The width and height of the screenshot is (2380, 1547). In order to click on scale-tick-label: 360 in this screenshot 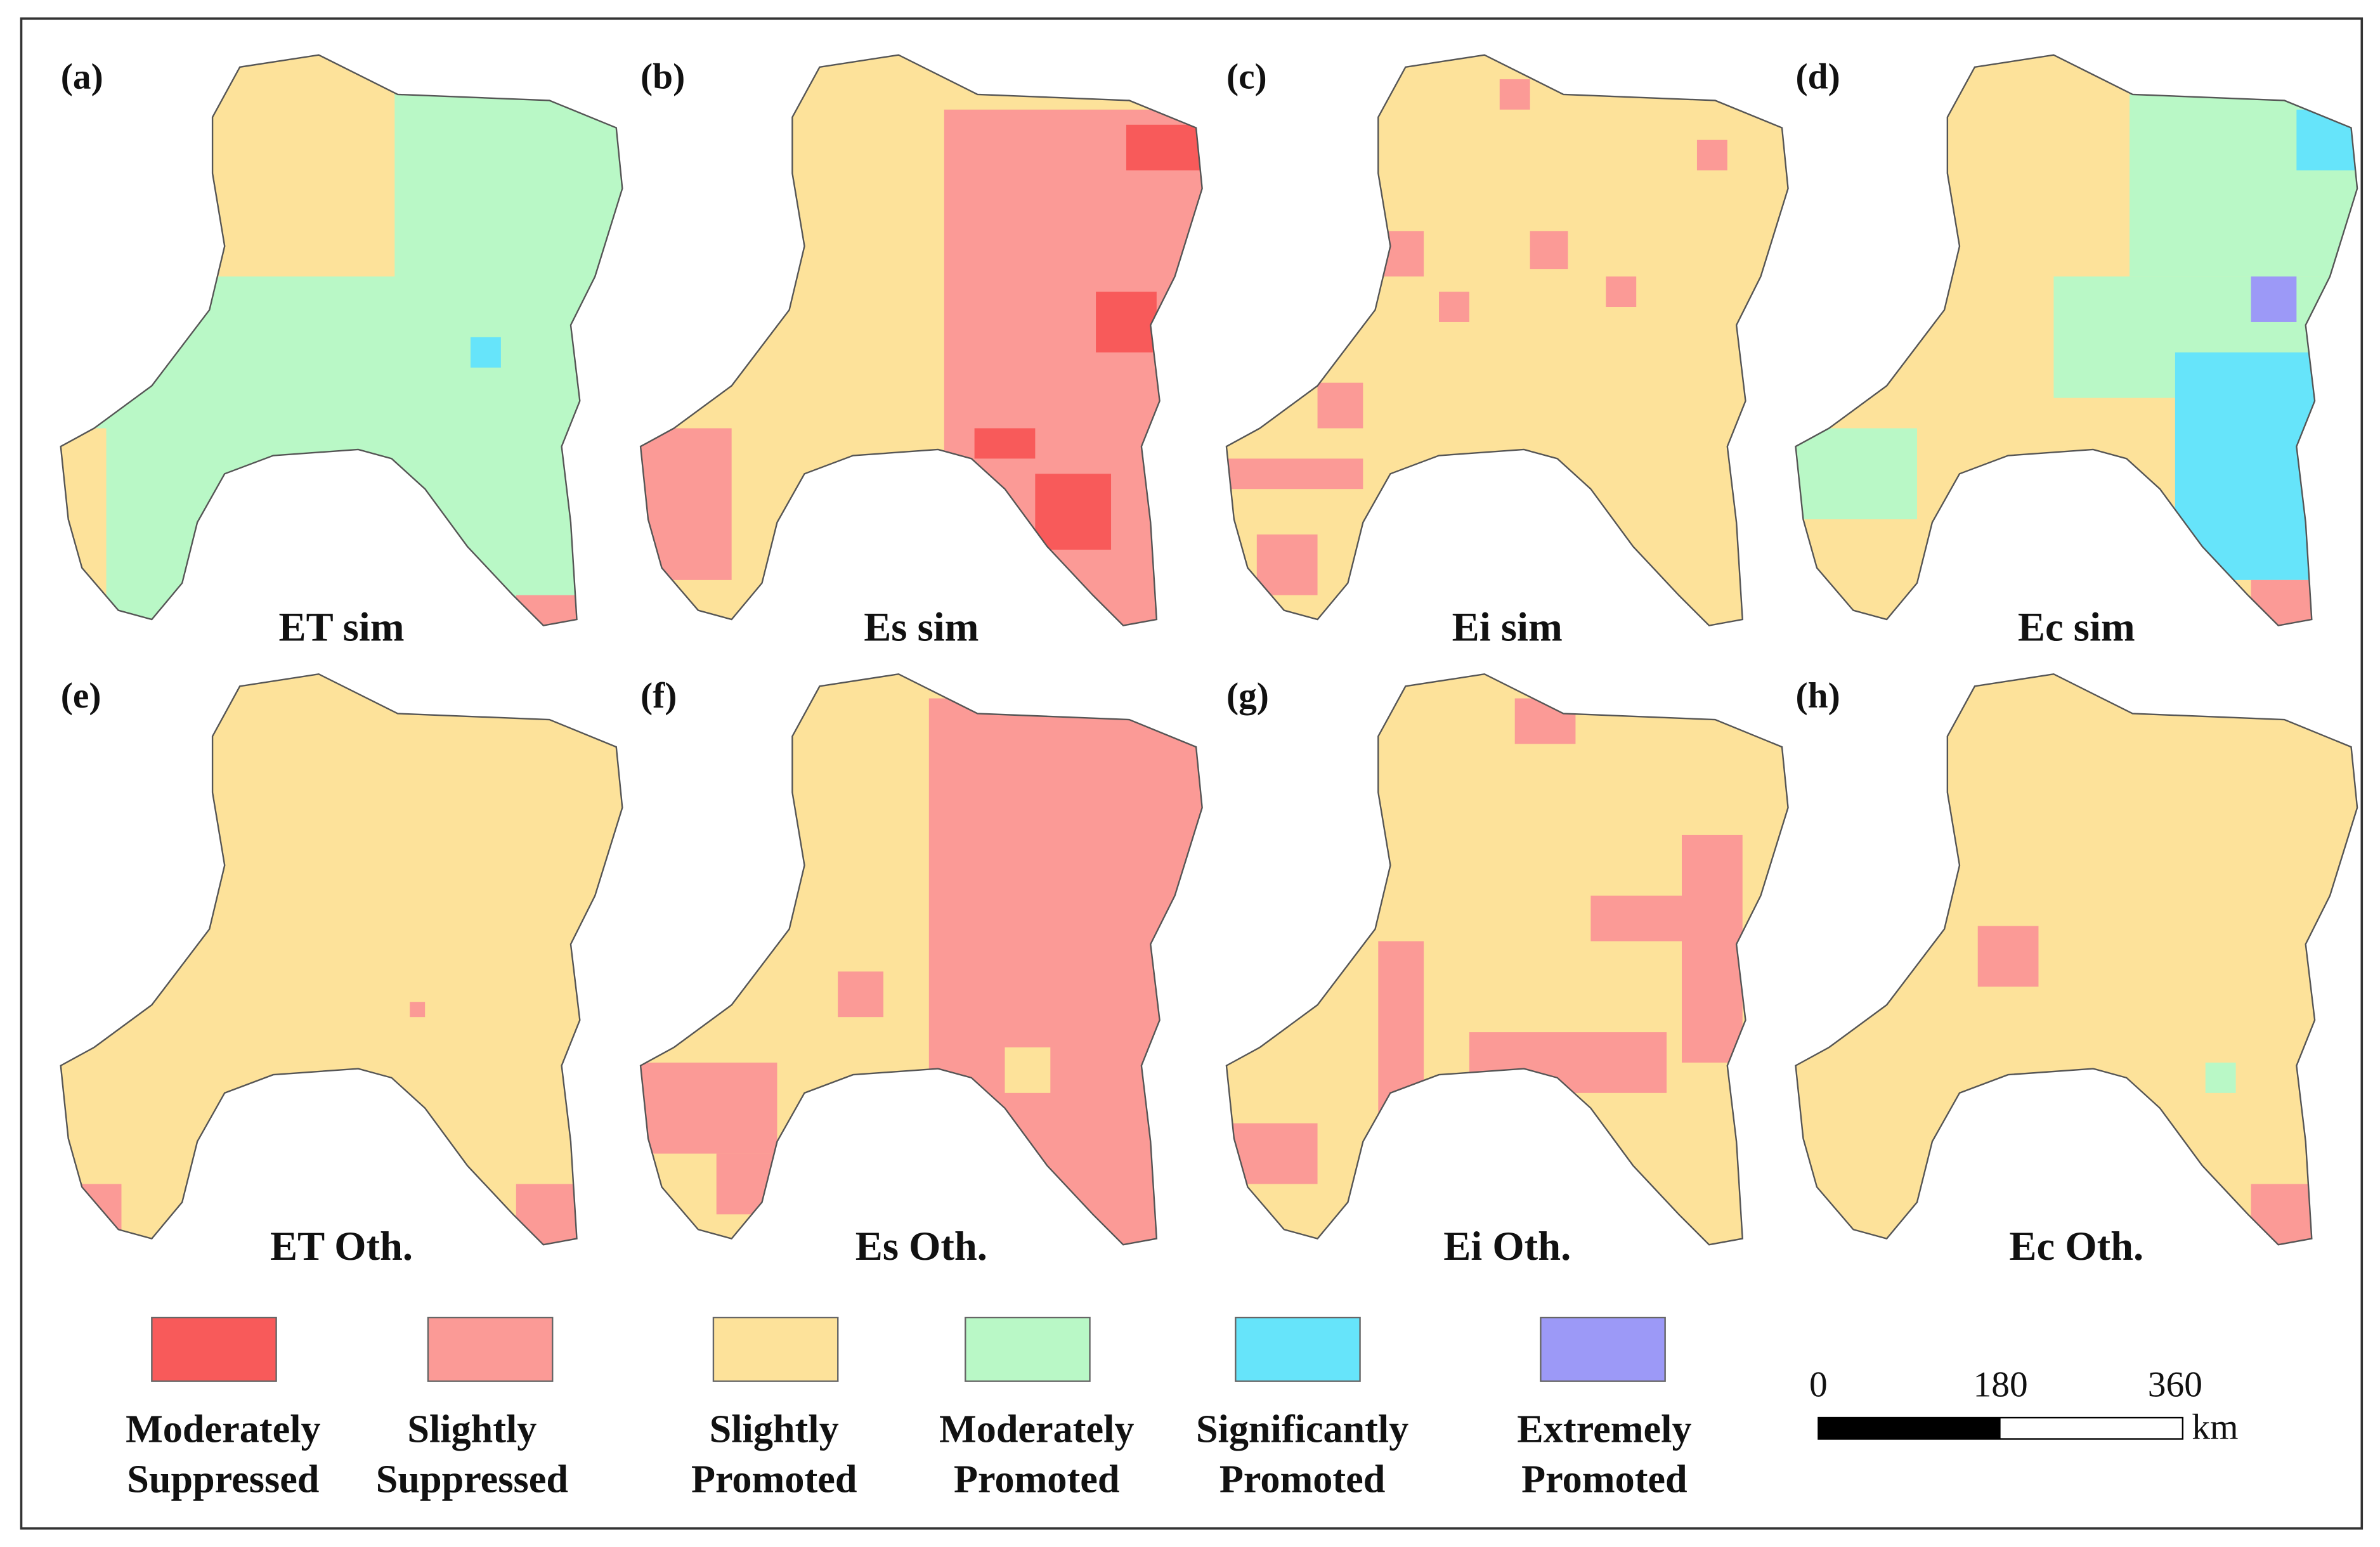, I will do `click(2175, 1385)`.